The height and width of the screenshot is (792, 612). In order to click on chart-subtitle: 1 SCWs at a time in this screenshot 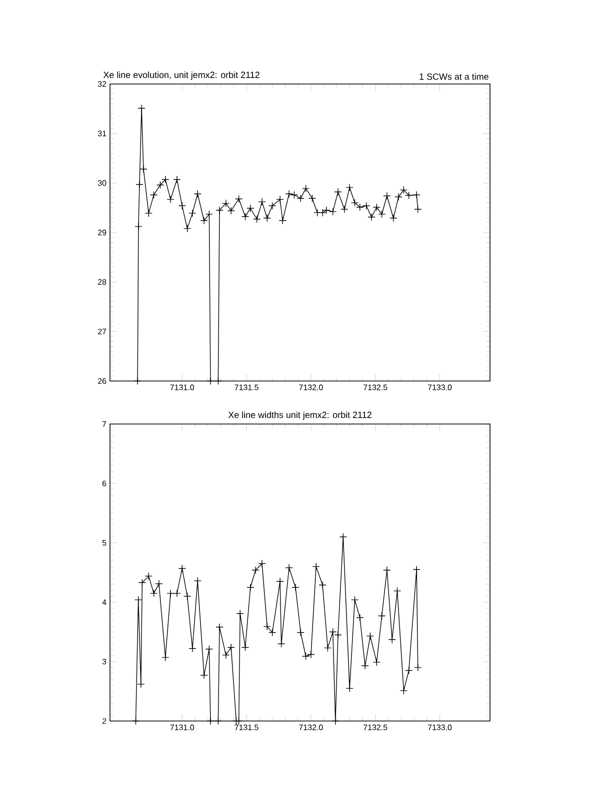, I will do `click(454, 76)`.